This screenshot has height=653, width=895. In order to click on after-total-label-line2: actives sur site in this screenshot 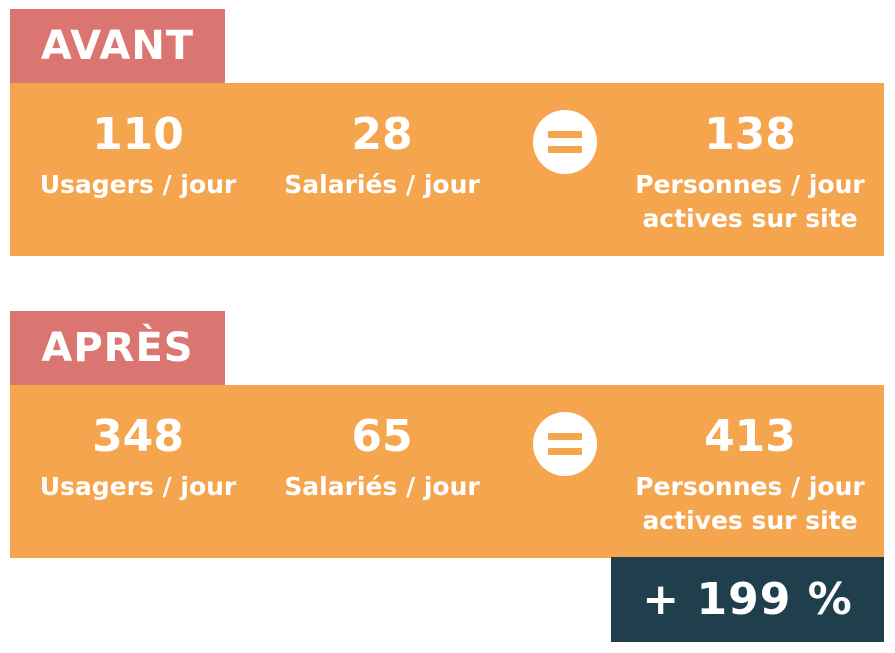, I will do `click(750, 520)`.